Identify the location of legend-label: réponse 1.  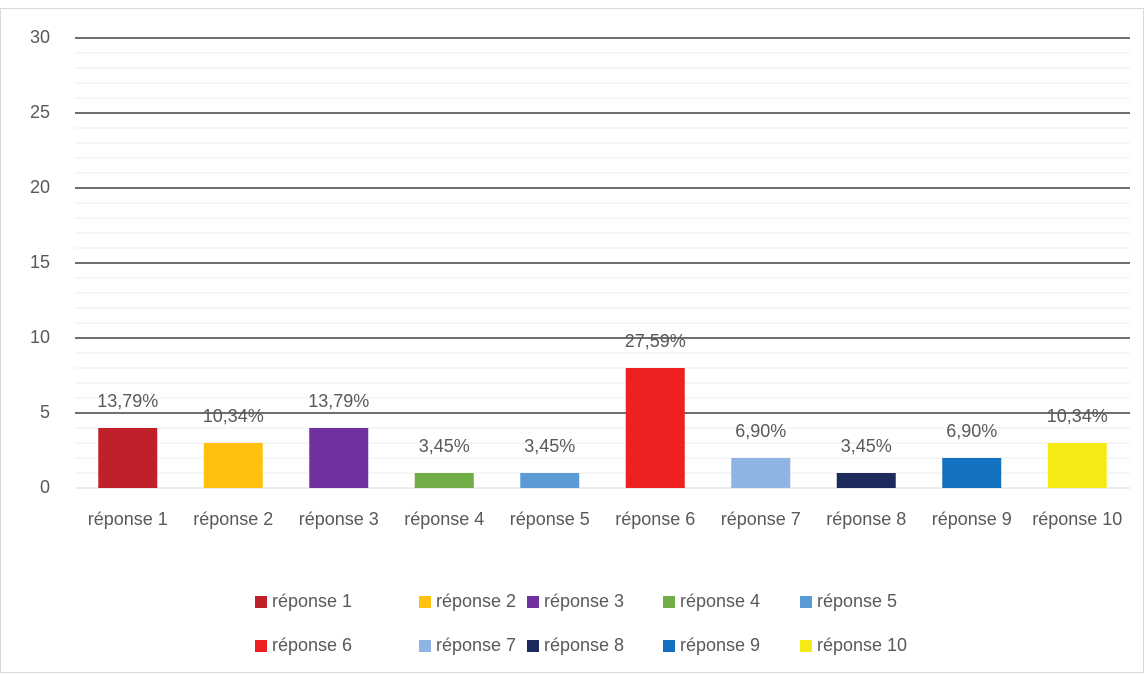
(312, 601).